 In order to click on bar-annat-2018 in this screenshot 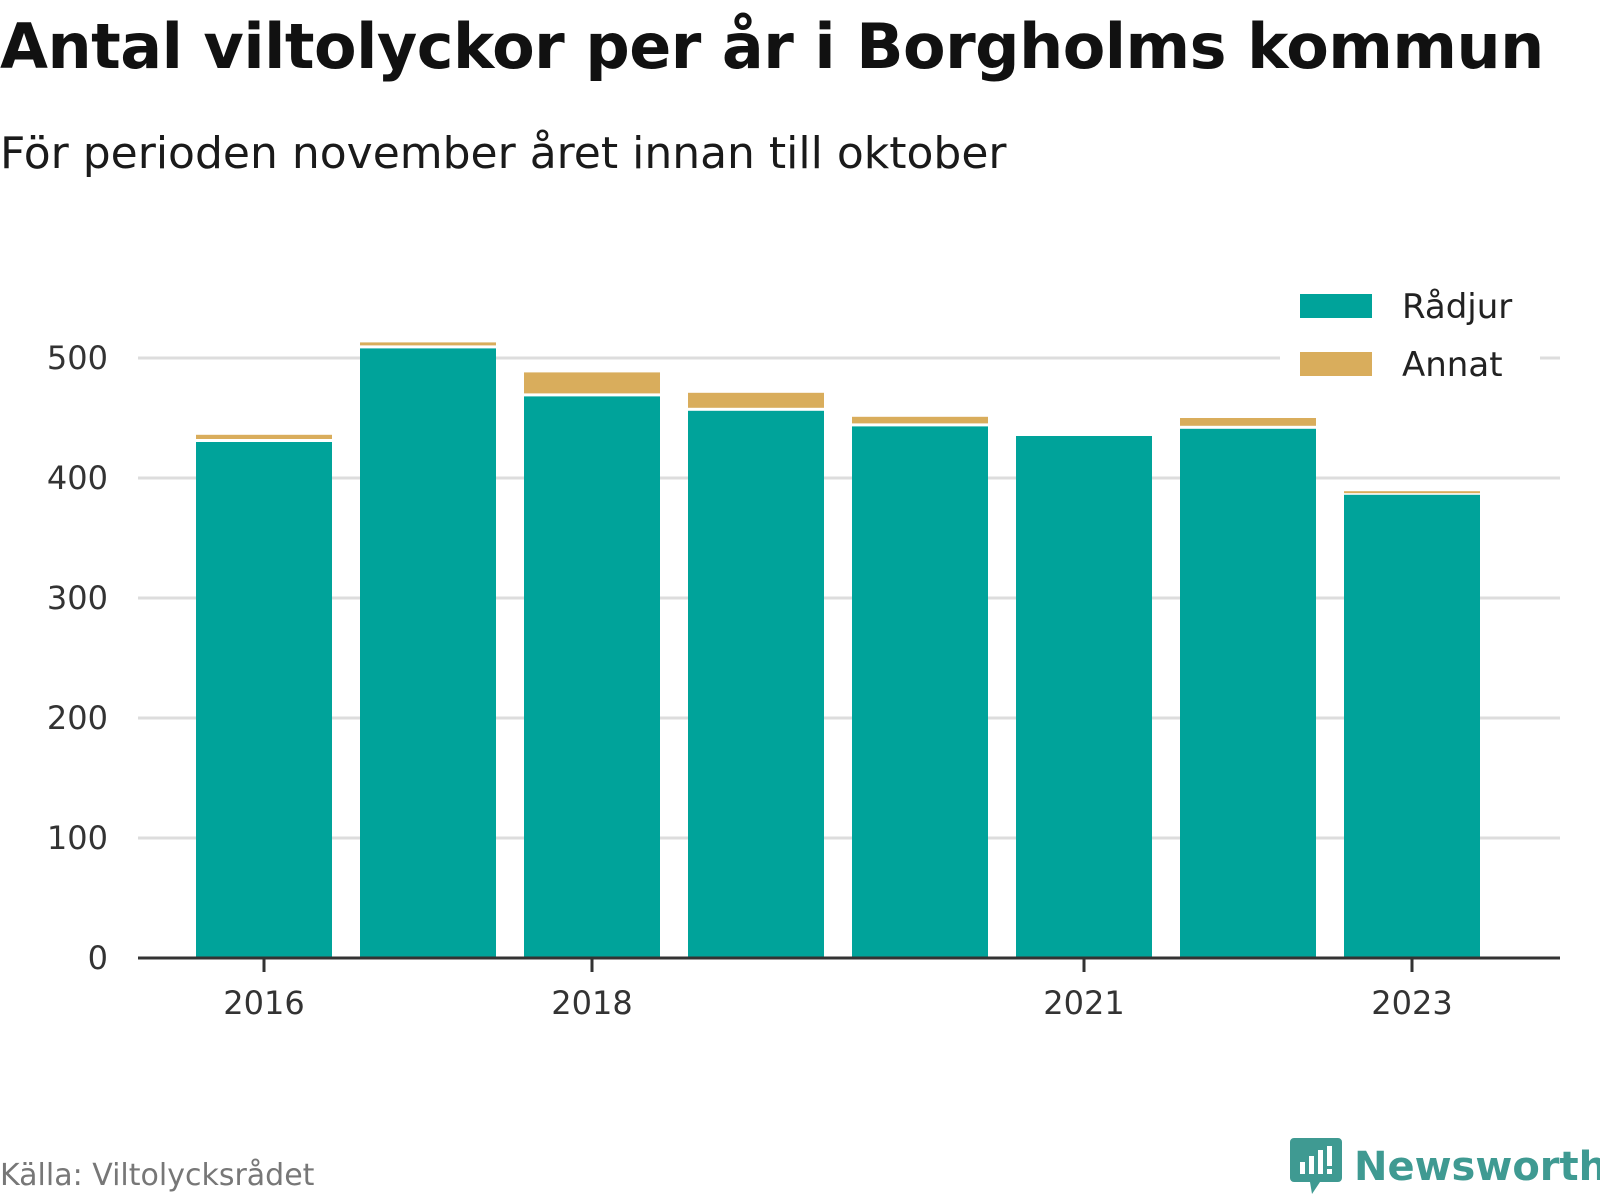, I will do `click(592, 383)`.